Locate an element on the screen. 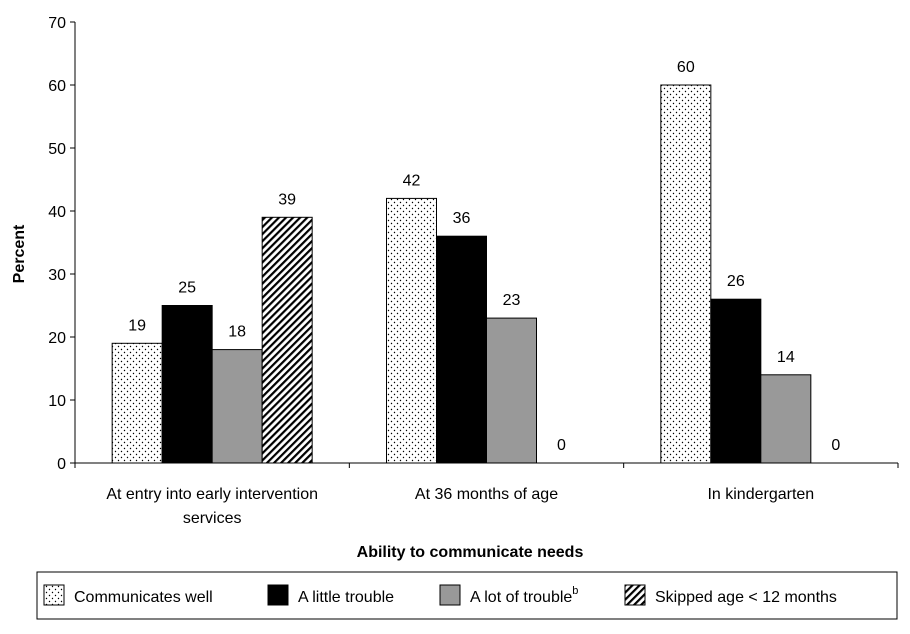  legend-box is located at coordinates (467, 595).